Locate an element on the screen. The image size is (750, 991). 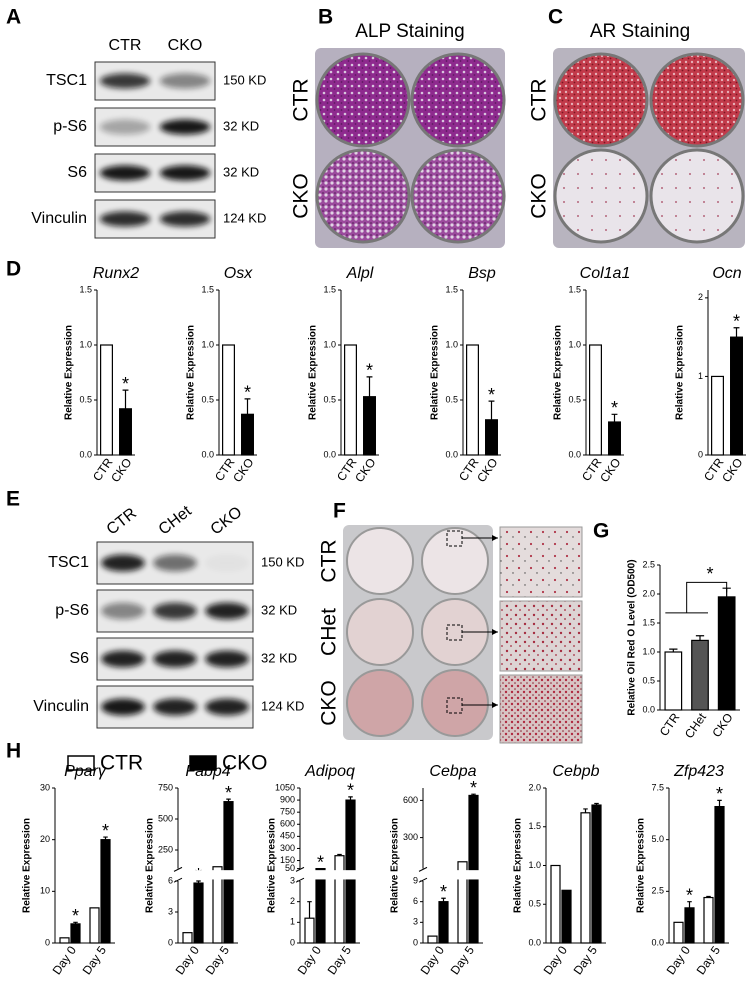
legend-label: CKO is located at coordinates (245, 763).